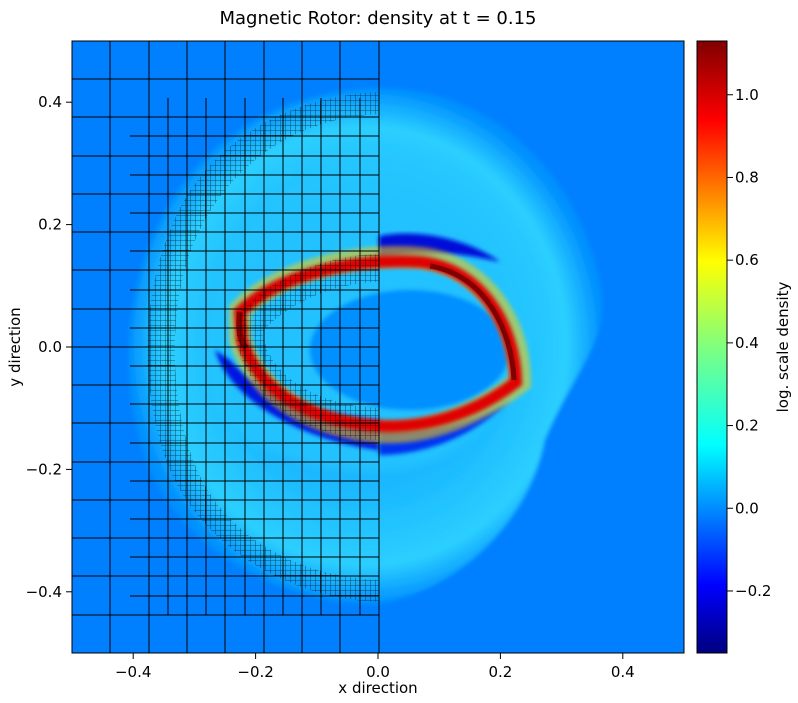 The width and height of the screenshot is (798, 703). What do you see at coordinates (473, 322) in the screenshot?
I see `hot-band-core` at bounding box center [473, 322].